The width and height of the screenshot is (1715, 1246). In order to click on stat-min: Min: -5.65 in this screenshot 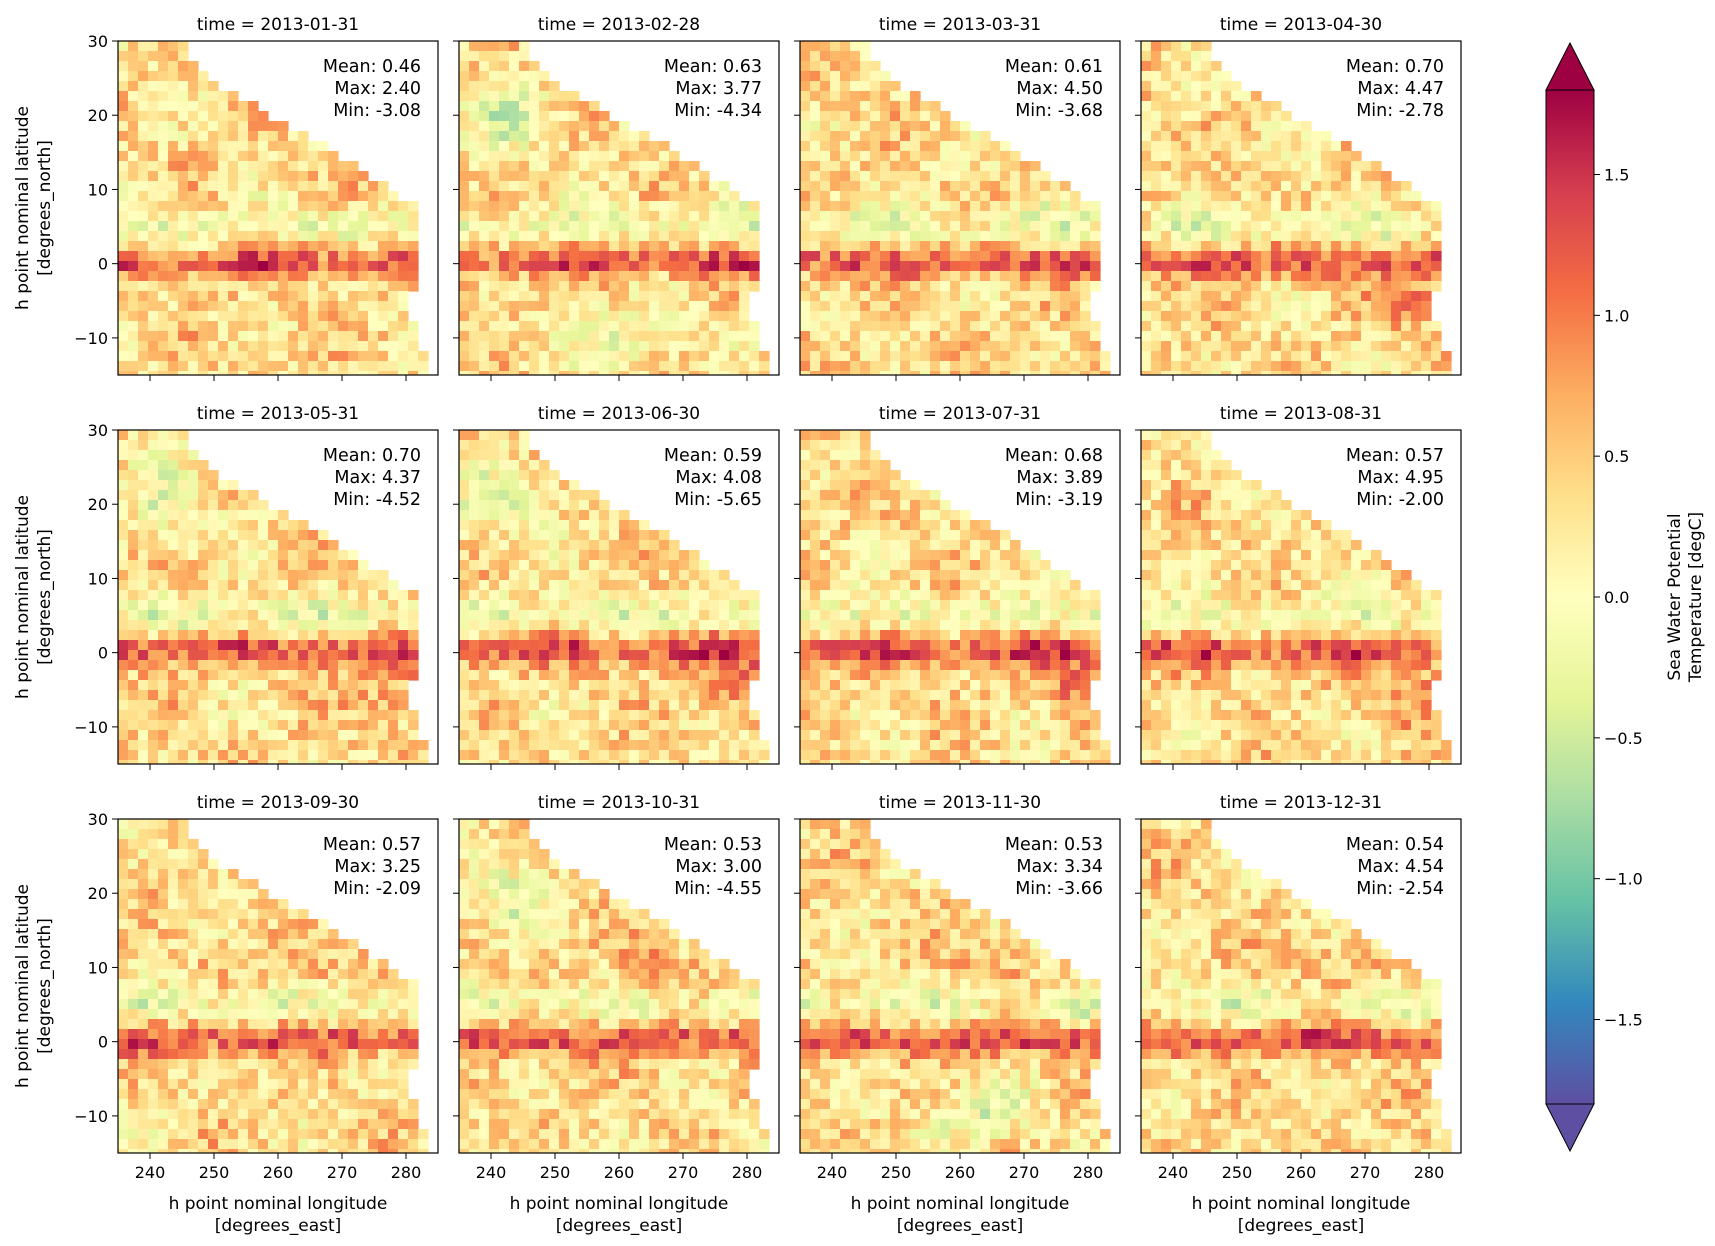, I will do `click(718, 500)`.